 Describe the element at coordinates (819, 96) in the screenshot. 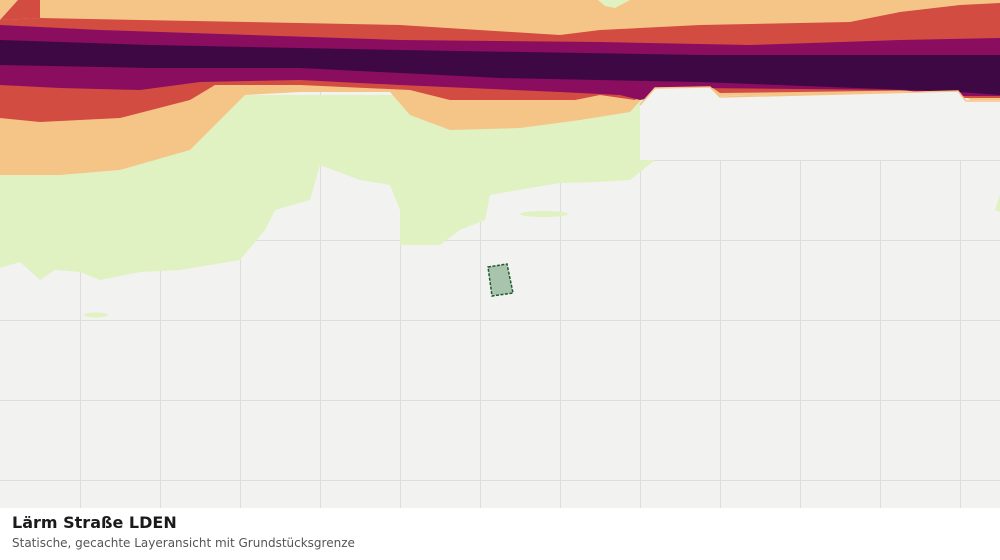

I see `noise-zone-edge` at that location.